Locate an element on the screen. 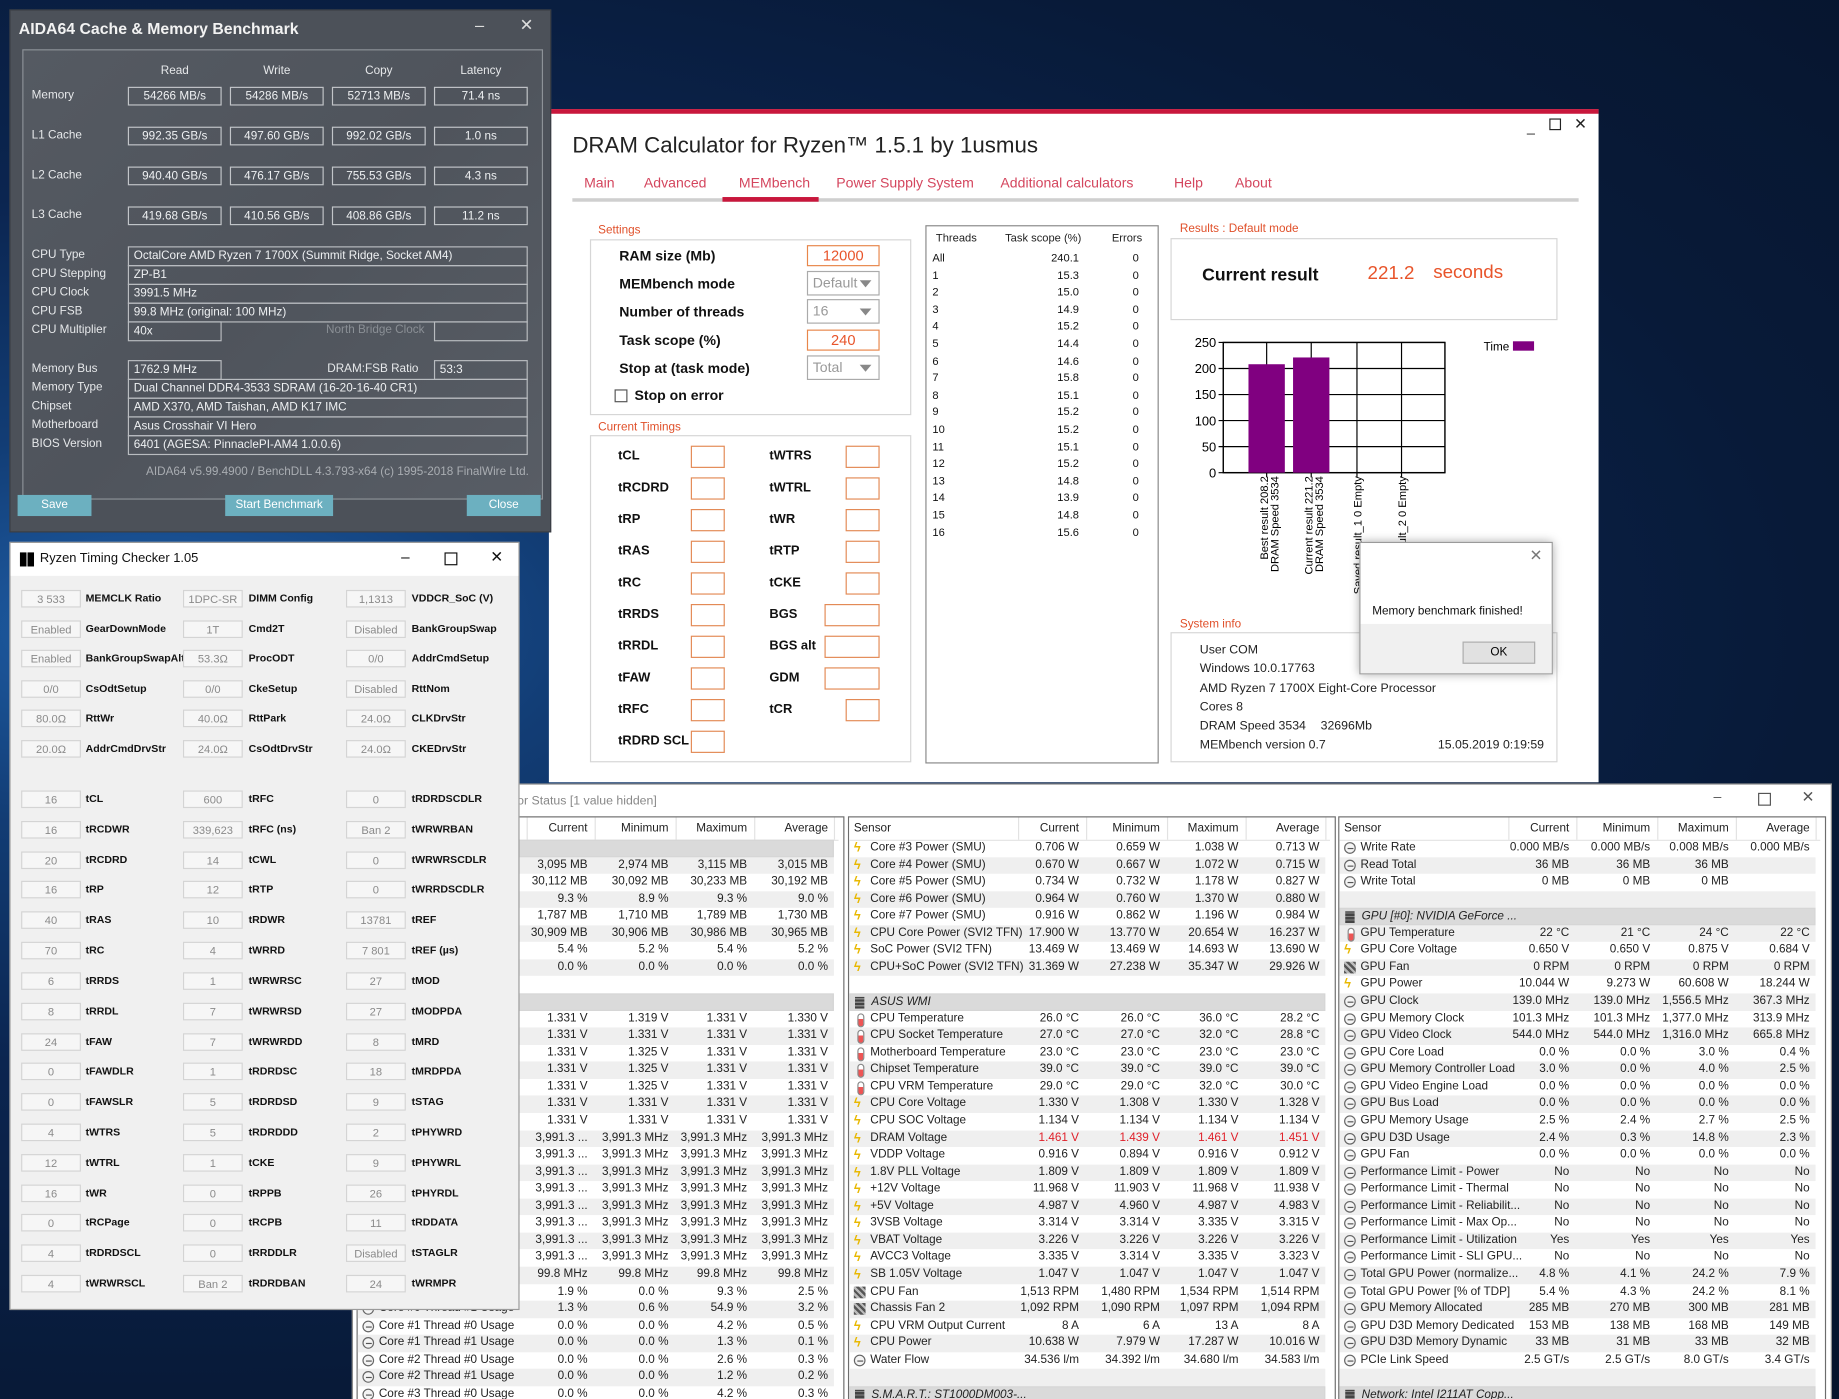  stop-select: Total is located at coordinates (843, 367).